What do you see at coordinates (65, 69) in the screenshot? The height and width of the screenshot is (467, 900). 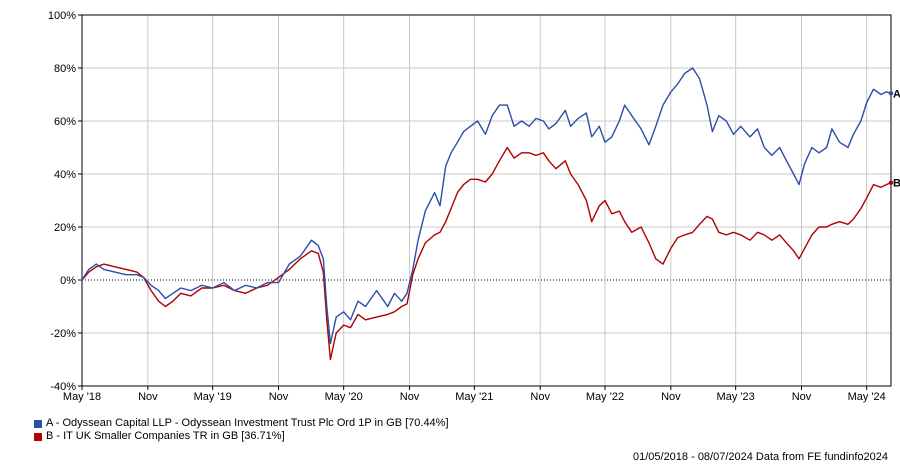 I see `y-tick-label: 80%` at bounding box center [65, 69].